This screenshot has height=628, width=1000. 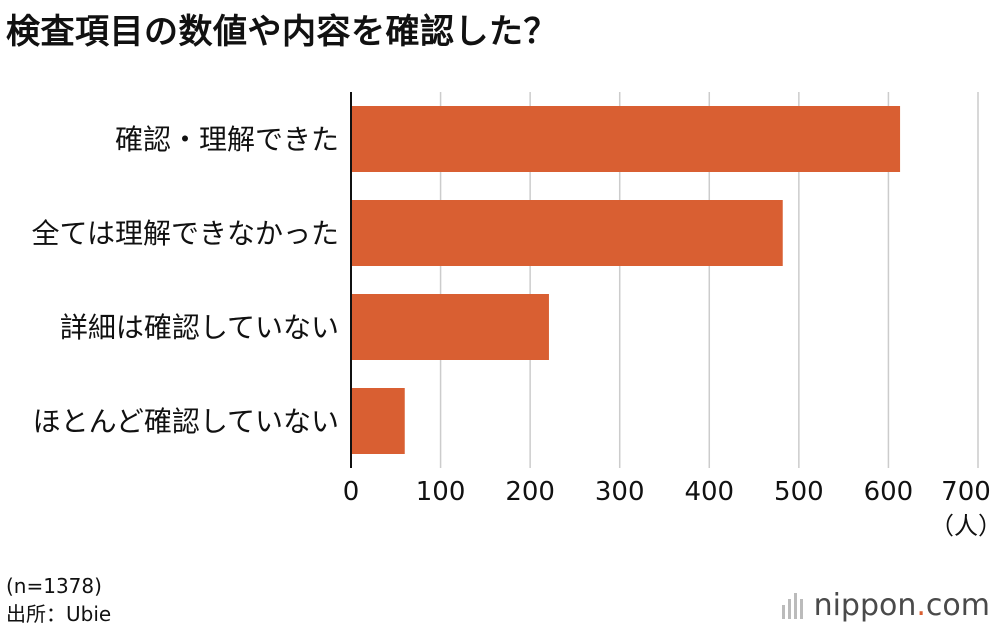 I want to click on brand-logo: nippon. com, so click(x=885, y=605).